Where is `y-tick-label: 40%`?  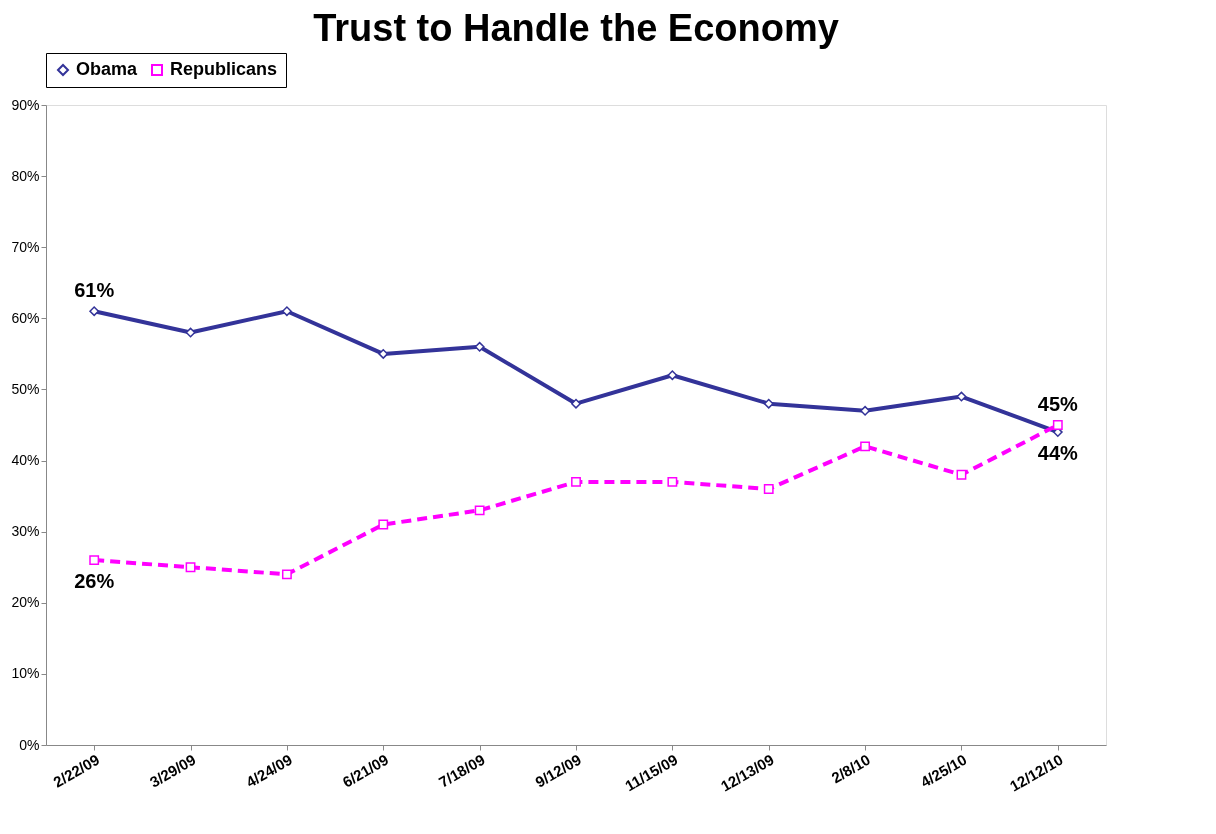
y-tick-label: 40% is located at coordinates (25, 460).